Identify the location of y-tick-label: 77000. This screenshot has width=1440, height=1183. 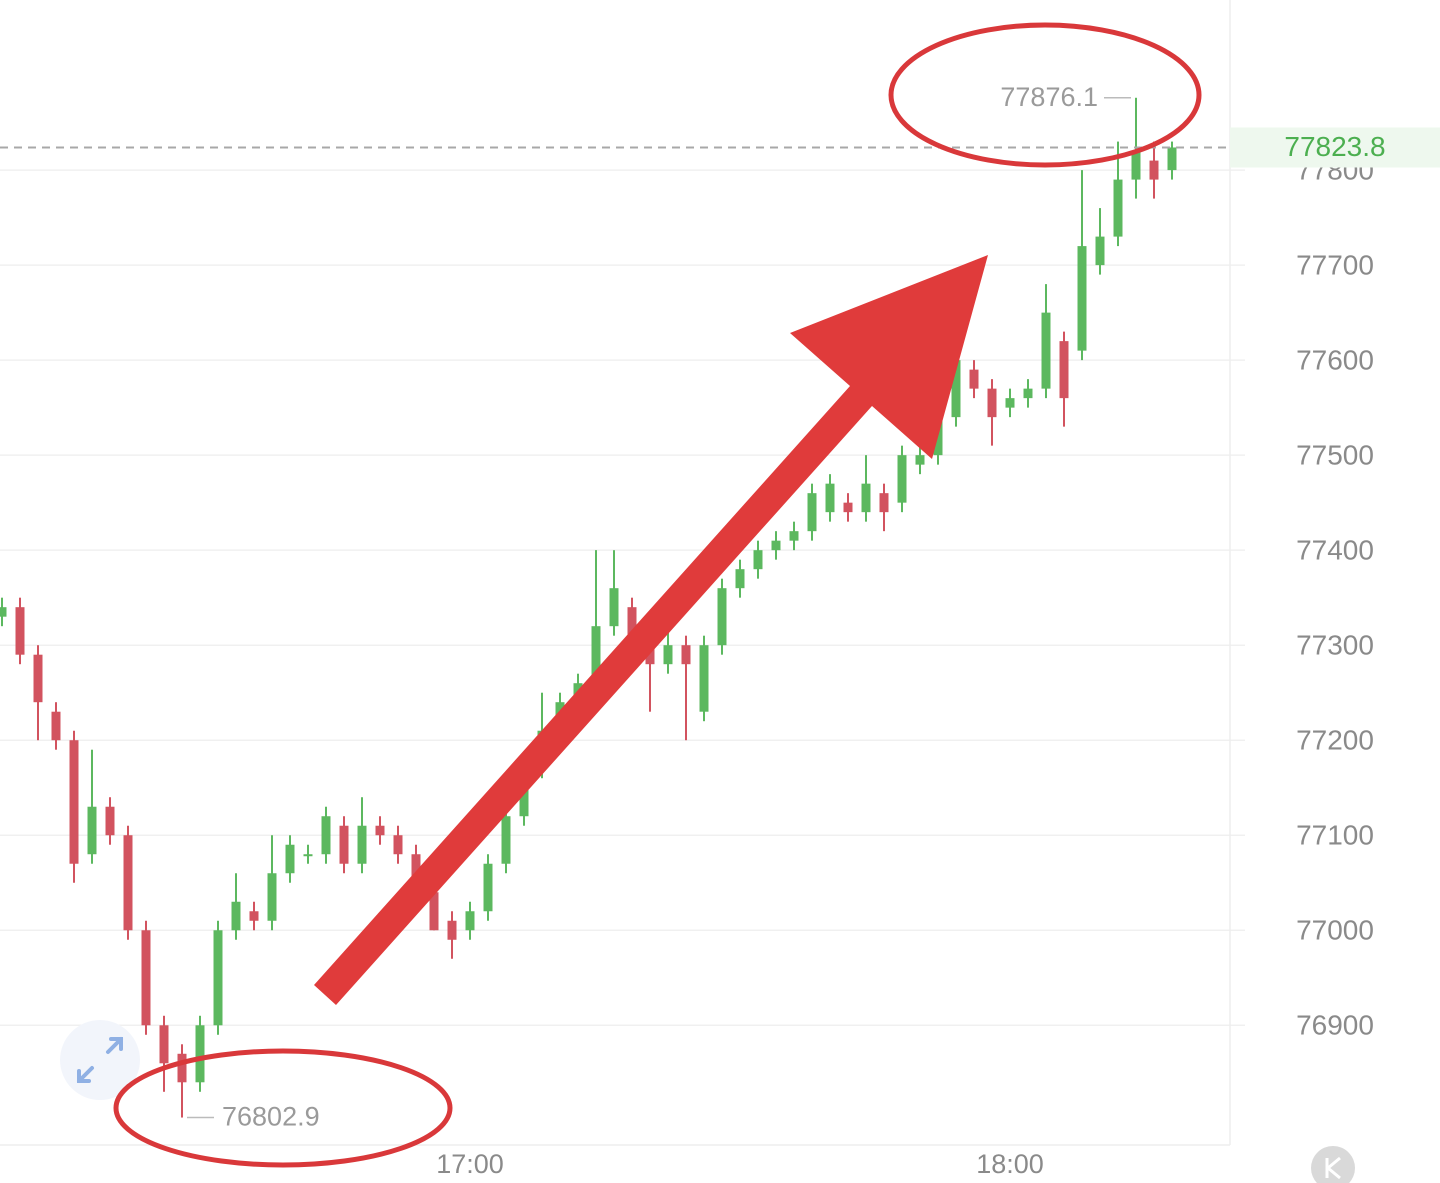
(1335, 930).